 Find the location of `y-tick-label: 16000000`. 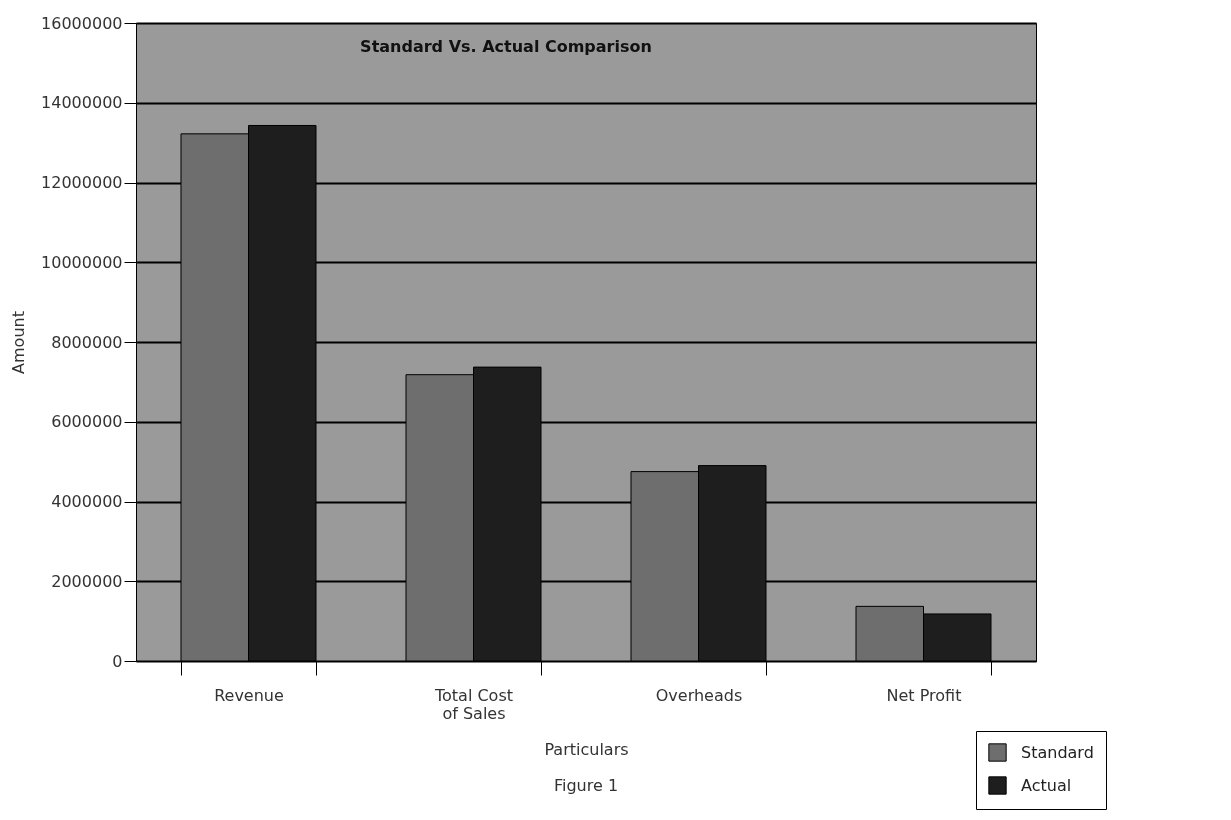

y-tick-label: 16000000 is located at coordinates (82, 23).